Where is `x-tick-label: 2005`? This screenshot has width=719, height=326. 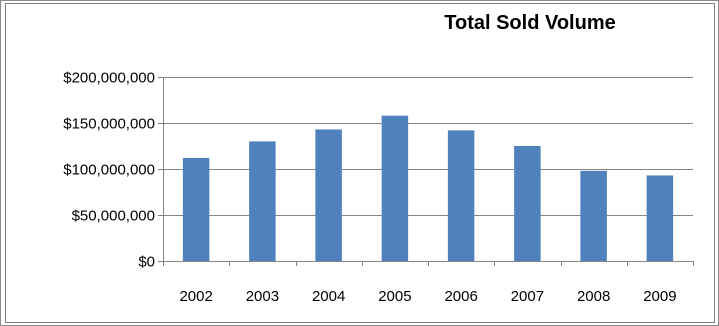 x-tick-label: 2005 is located at coordinates (394, 296).